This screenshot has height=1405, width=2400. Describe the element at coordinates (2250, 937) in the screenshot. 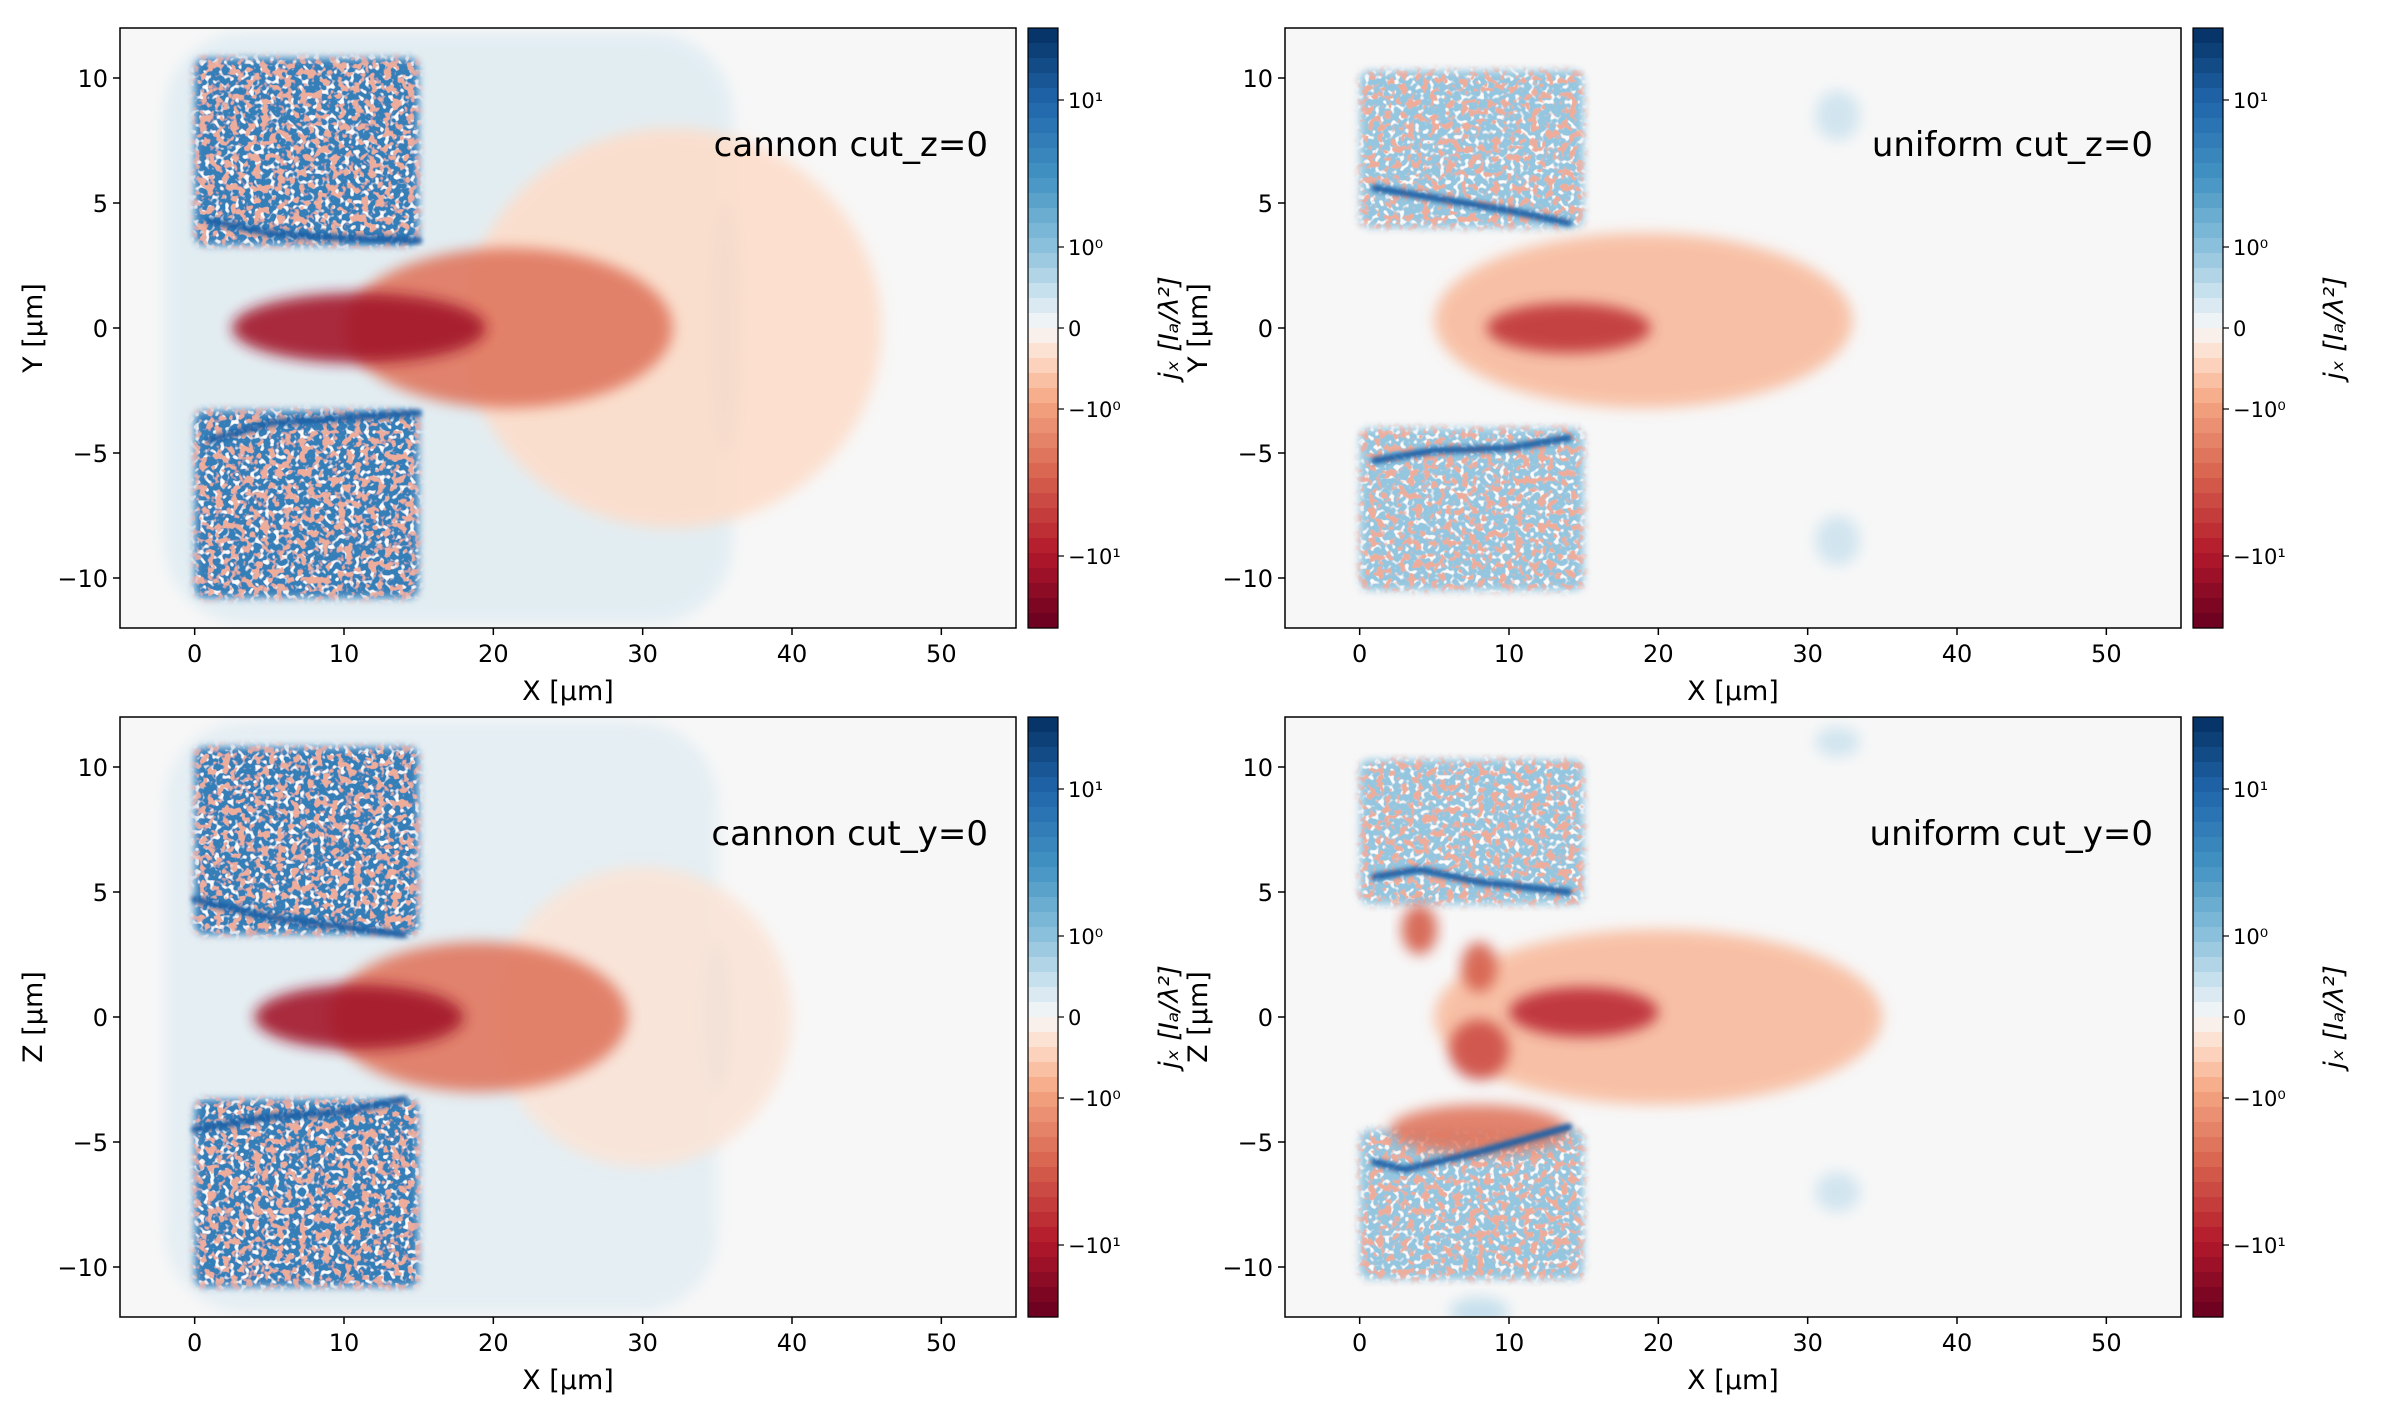

I see `colorbar-tick-label: 10⁰` at that location.